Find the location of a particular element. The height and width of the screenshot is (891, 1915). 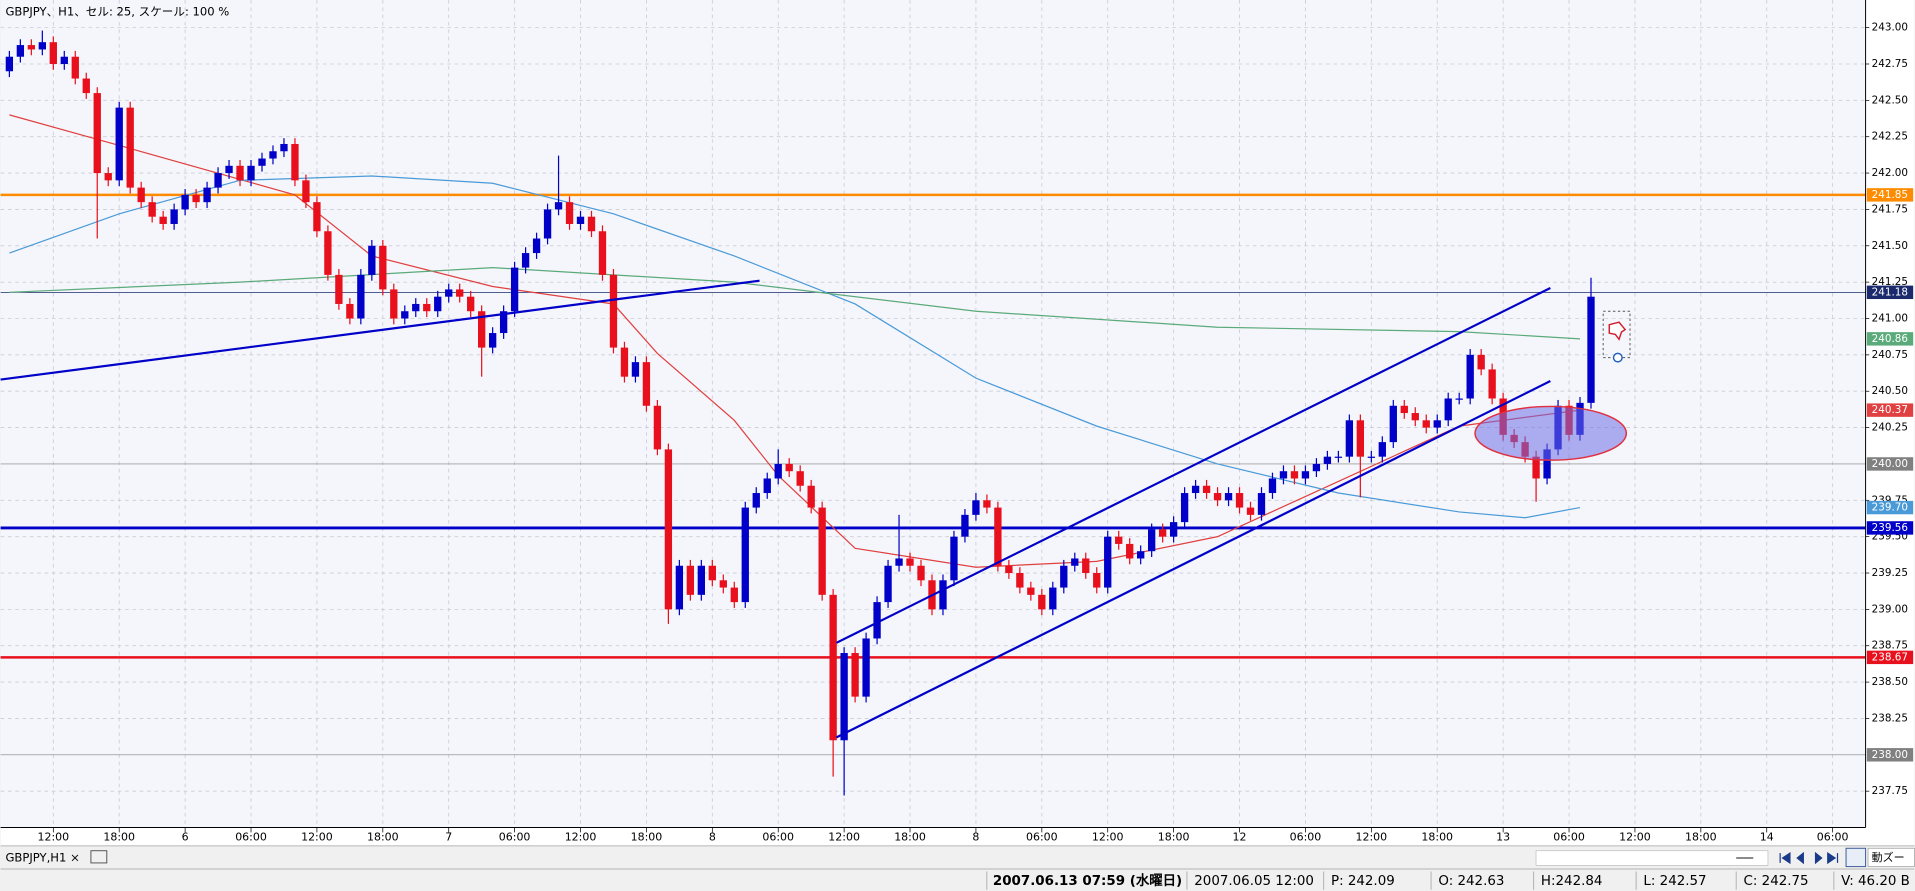

zoom-icon is located at coordinates (1856, 857).